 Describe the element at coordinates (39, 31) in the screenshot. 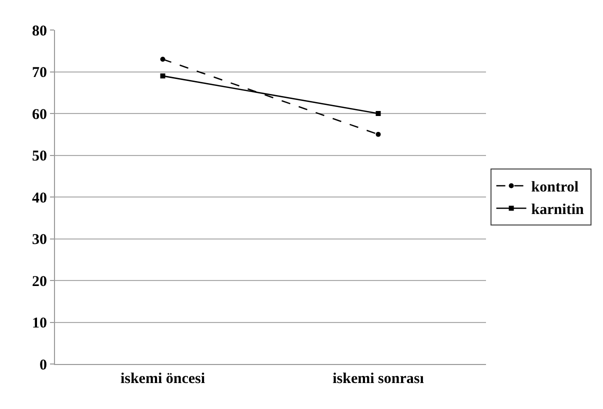

I see `y-tick-label: 80` at that location.